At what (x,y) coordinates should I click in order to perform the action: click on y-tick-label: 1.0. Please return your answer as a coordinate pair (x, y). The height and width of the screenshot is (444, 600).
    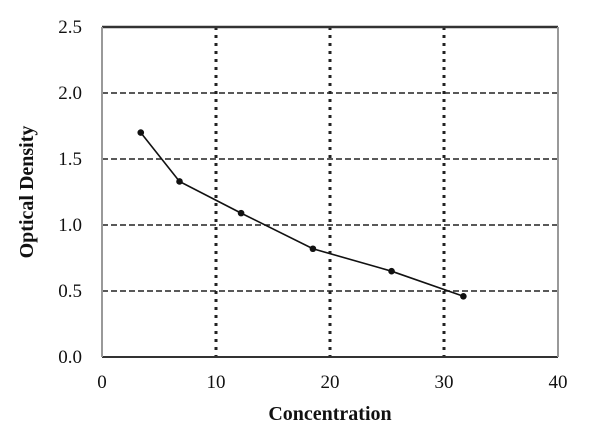
    Looking at the image, I should click on (70, 225).